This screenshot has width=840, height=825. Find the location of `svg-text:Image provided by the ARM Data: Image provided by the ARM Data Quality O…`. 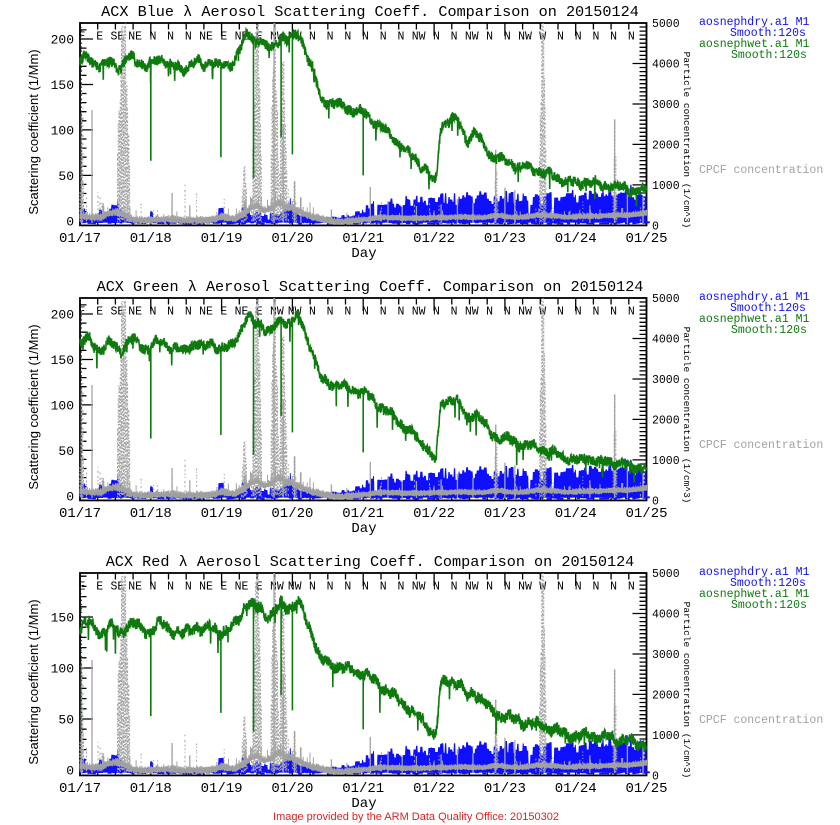

svg-text:Image provided by the ARM Data: Image provided by the ARM Data Quality O… is located at coordinates (416, 817).